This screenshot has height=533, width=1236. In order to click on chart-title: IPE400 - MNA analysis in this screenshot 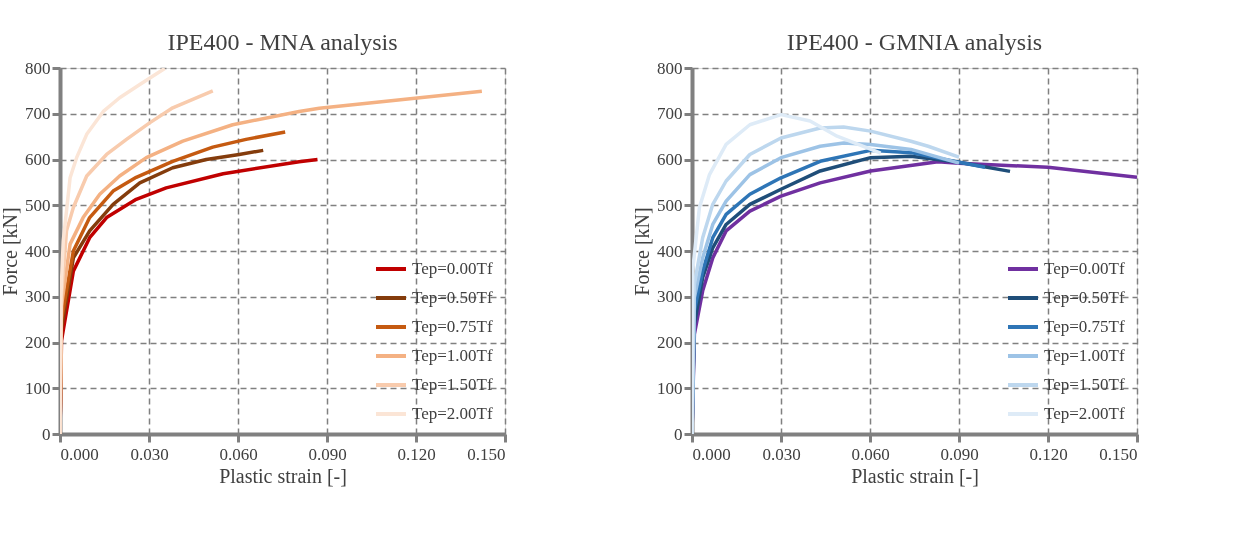, I will do `click(282, 42)`.